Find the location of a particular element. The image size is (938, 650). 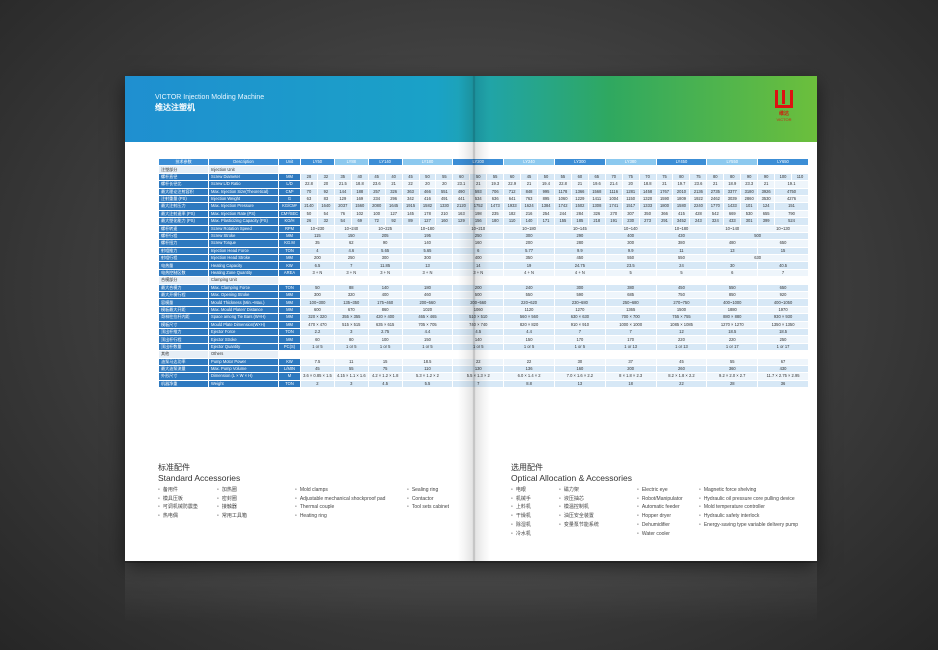

value-cell: 1 or 13 is located at coordinates (630, 347).